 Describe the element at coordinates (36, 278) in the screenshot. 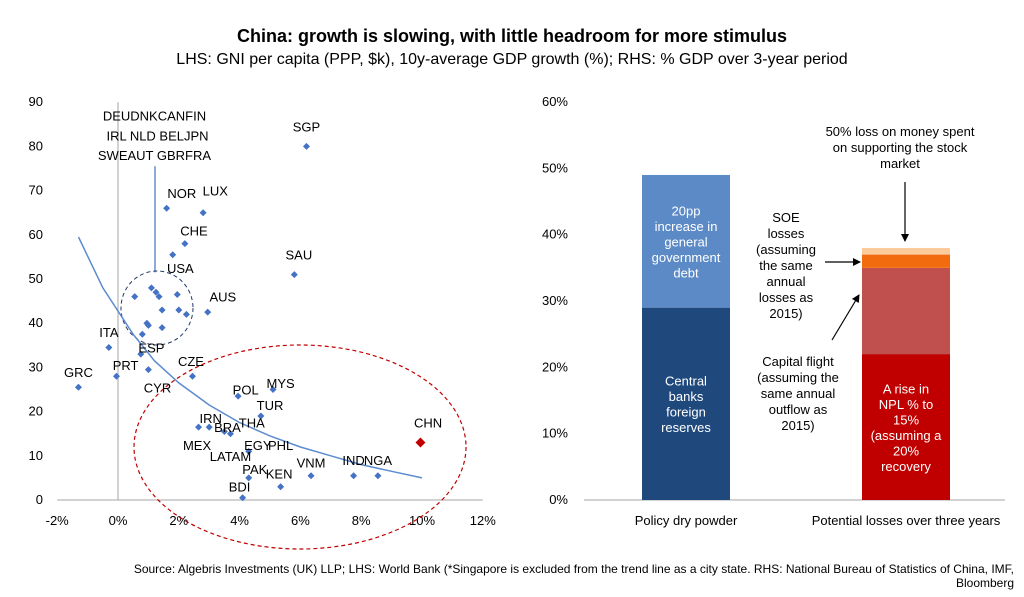

I see `y-tick-label: 50` at that location.